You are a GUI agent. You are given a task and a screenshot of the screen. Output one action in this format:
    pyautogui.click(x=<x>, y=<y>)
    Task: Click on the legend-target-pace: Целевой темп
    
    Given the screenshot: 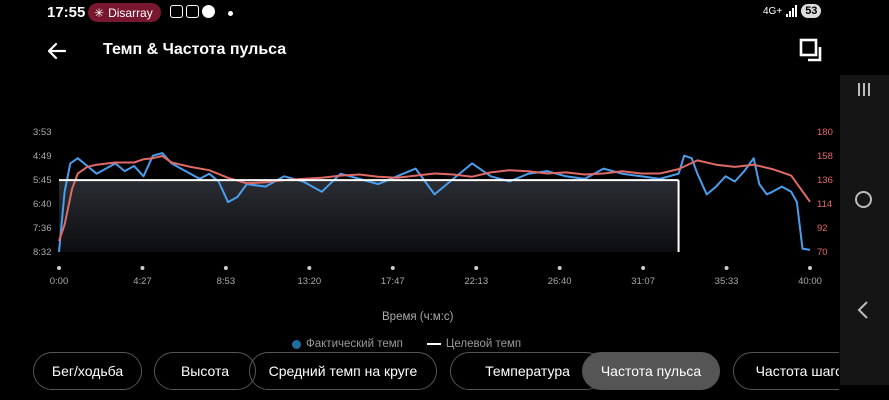 What is the action you would take?
    pyautogui.click(x=474, y=344)
    